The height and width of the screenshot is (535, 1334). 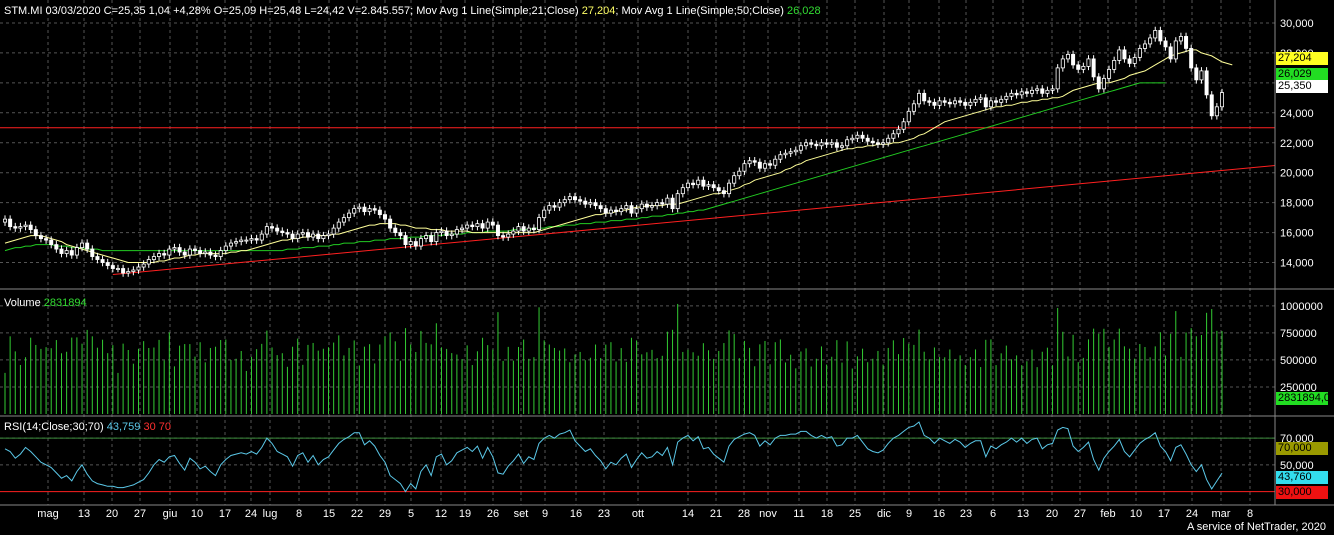 What do you see at coordinates (966, 514) in the screenshot?
I see `x-tick-label: 23` at bounding box center [966, 514].